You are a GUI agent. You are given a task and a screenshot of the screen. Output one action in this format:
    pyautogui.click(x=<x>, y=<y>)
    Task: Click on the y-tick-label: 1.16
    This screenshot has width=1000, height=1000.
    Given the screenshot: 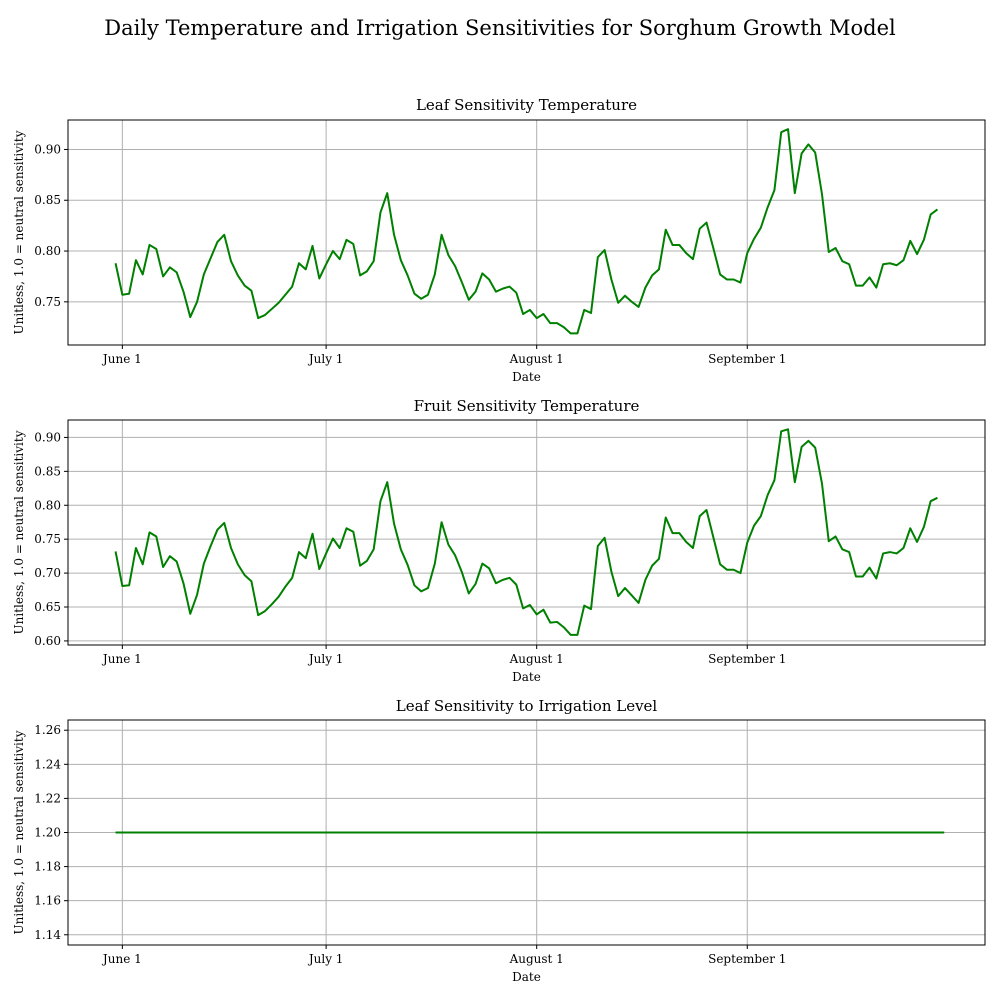 What is the action you would take?
    pyautogui.click(x=47, y=901)
    